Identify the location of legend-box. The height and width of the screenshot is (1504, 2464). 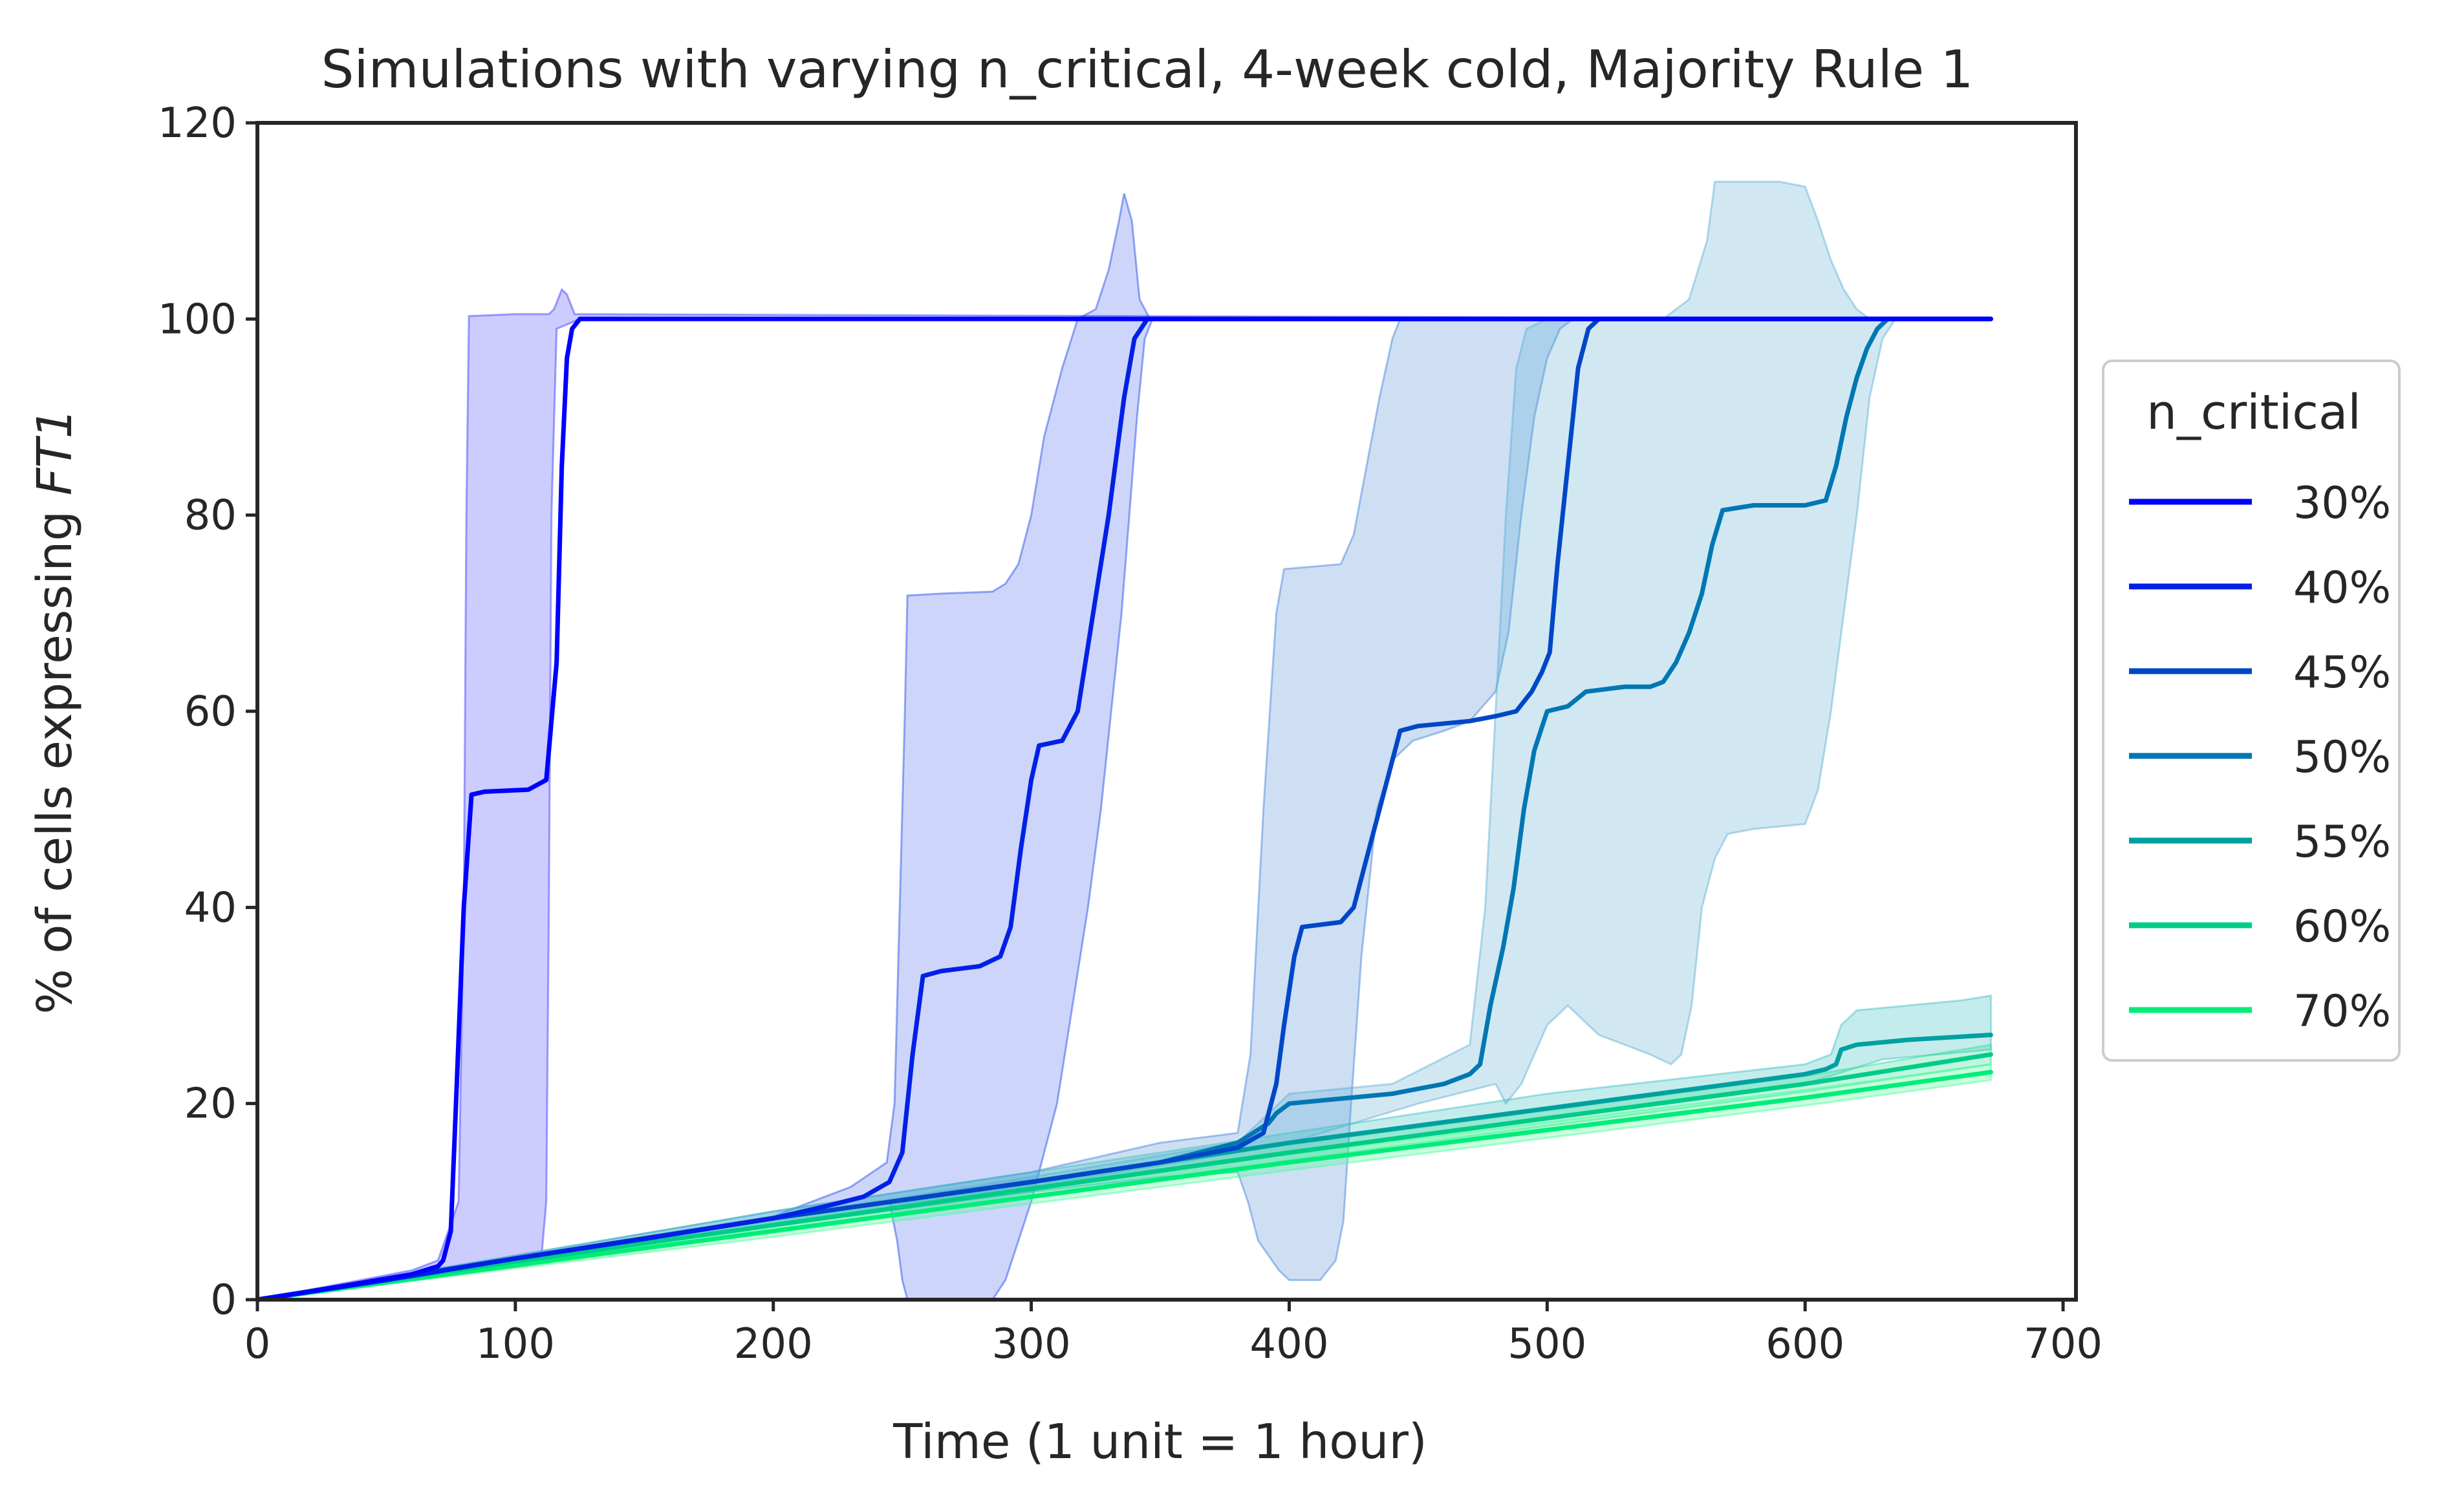
(2251, 711).